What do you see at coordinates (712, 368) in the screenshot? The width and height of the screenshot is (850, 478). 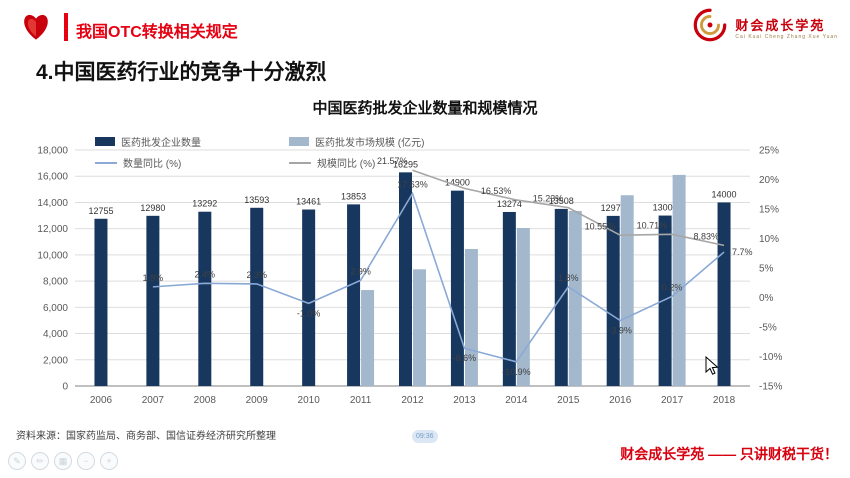 I see `mouse-cursor-icon` at bounding box center [712, 368].